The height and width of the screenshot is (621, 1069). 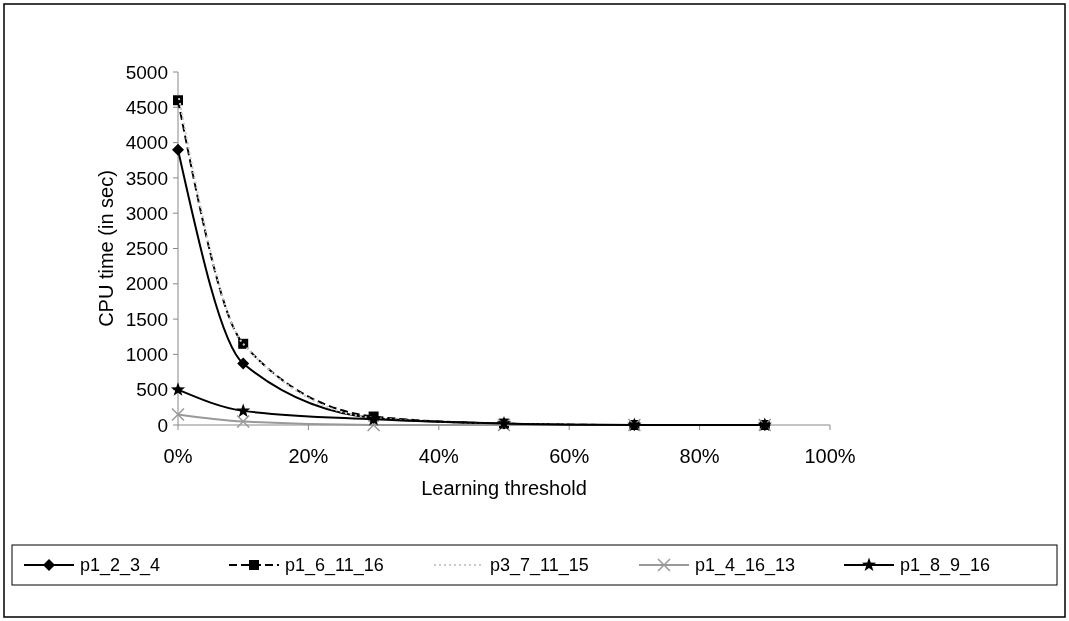 I want to click on y-tick-label: 1500, so click(x=146, y=319).